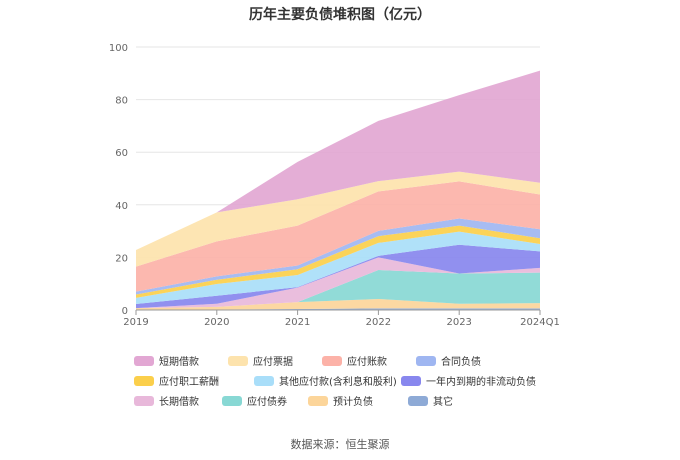  I want to click on legend-label: 一年内到期的非流动负债, so click(481, 382).